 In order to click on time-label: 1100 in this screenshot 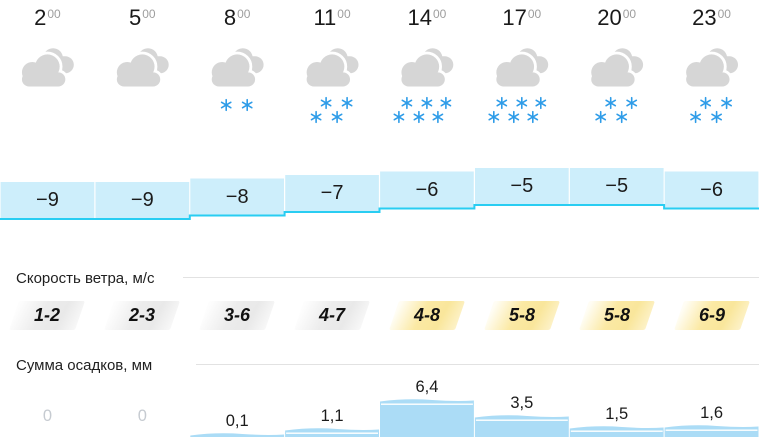, I will do `click(332, 18)`.